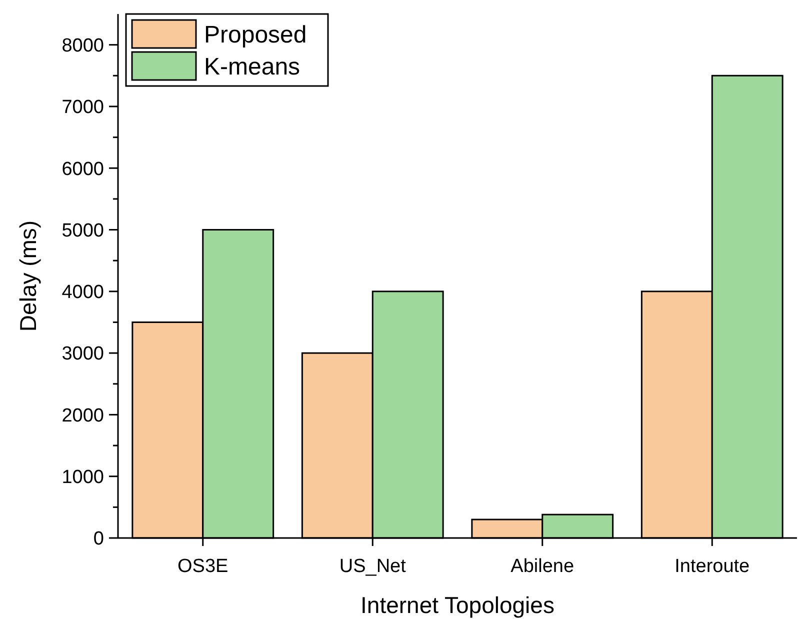 This screenshot has width=798, height=619. What do you see at coordinates (252, 66) in the screenshot?
I see `legend-label: K-means` at bounding box center [252, 66].